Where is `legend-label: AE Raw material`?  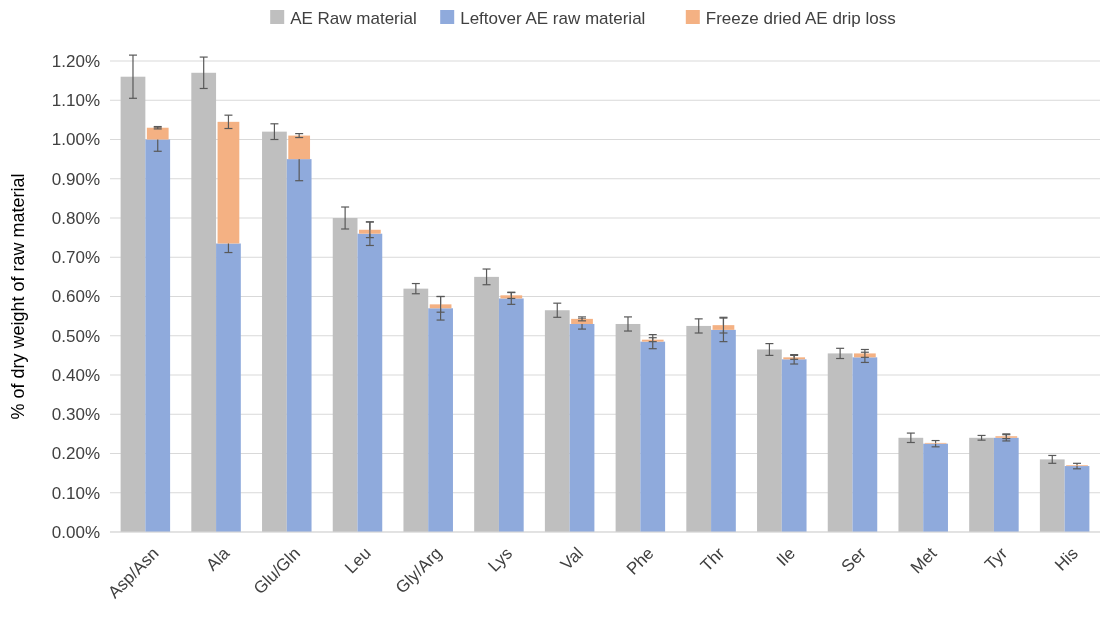 legend-label: AE Raw material is located at coordinates (353, 18).